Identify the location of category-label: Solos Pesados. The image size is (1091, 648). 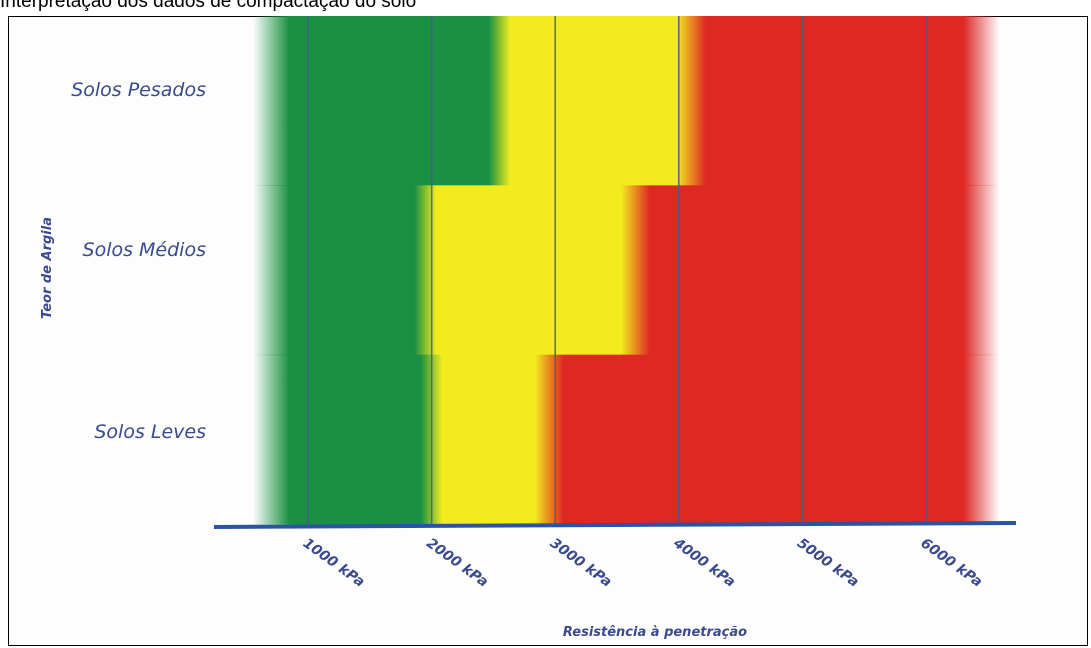
(138, 90).